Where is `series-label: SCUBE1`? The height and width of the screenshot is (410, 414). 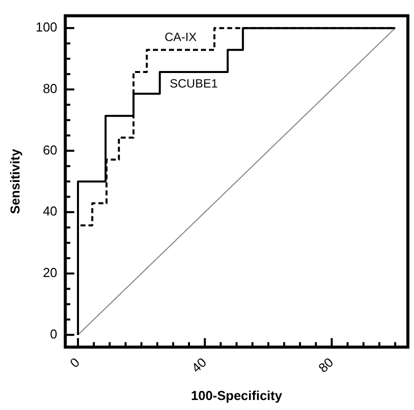
series-label: SCUBE1 is located at coordinates (194, 83).